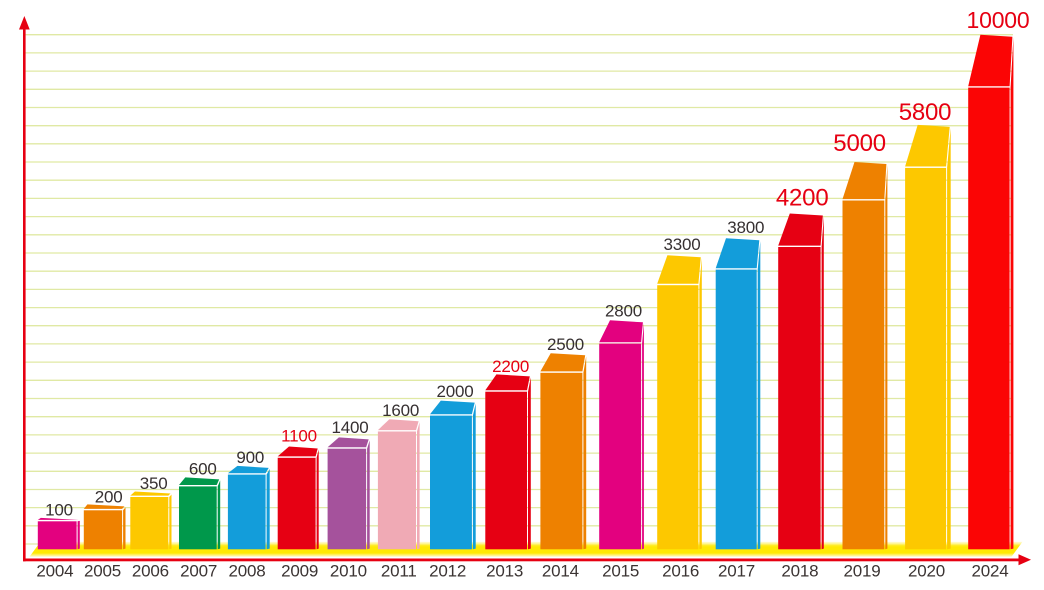  What do you see at coordinates (859, 143) in the screenshot?
I see `svg-text: 5000` at bounding box center [859, 143].